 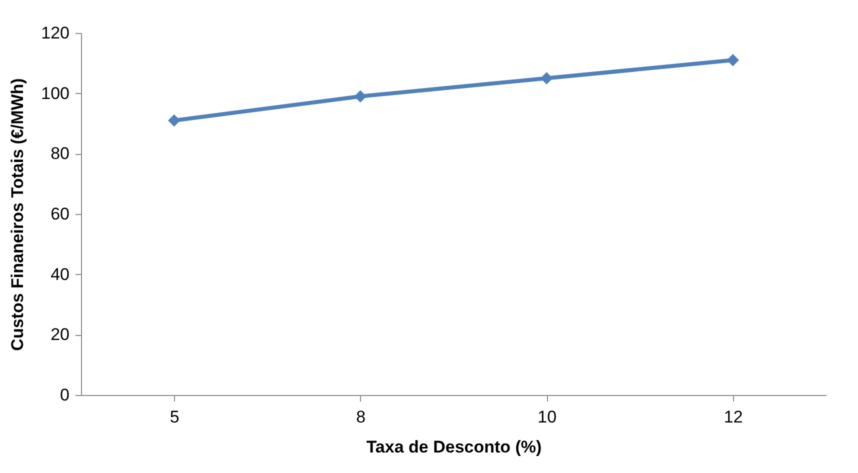 What do you see at coordinates (65, 395) in the screenshot?
I see `y-tick-label: 0` at bounding box center [65, 395].